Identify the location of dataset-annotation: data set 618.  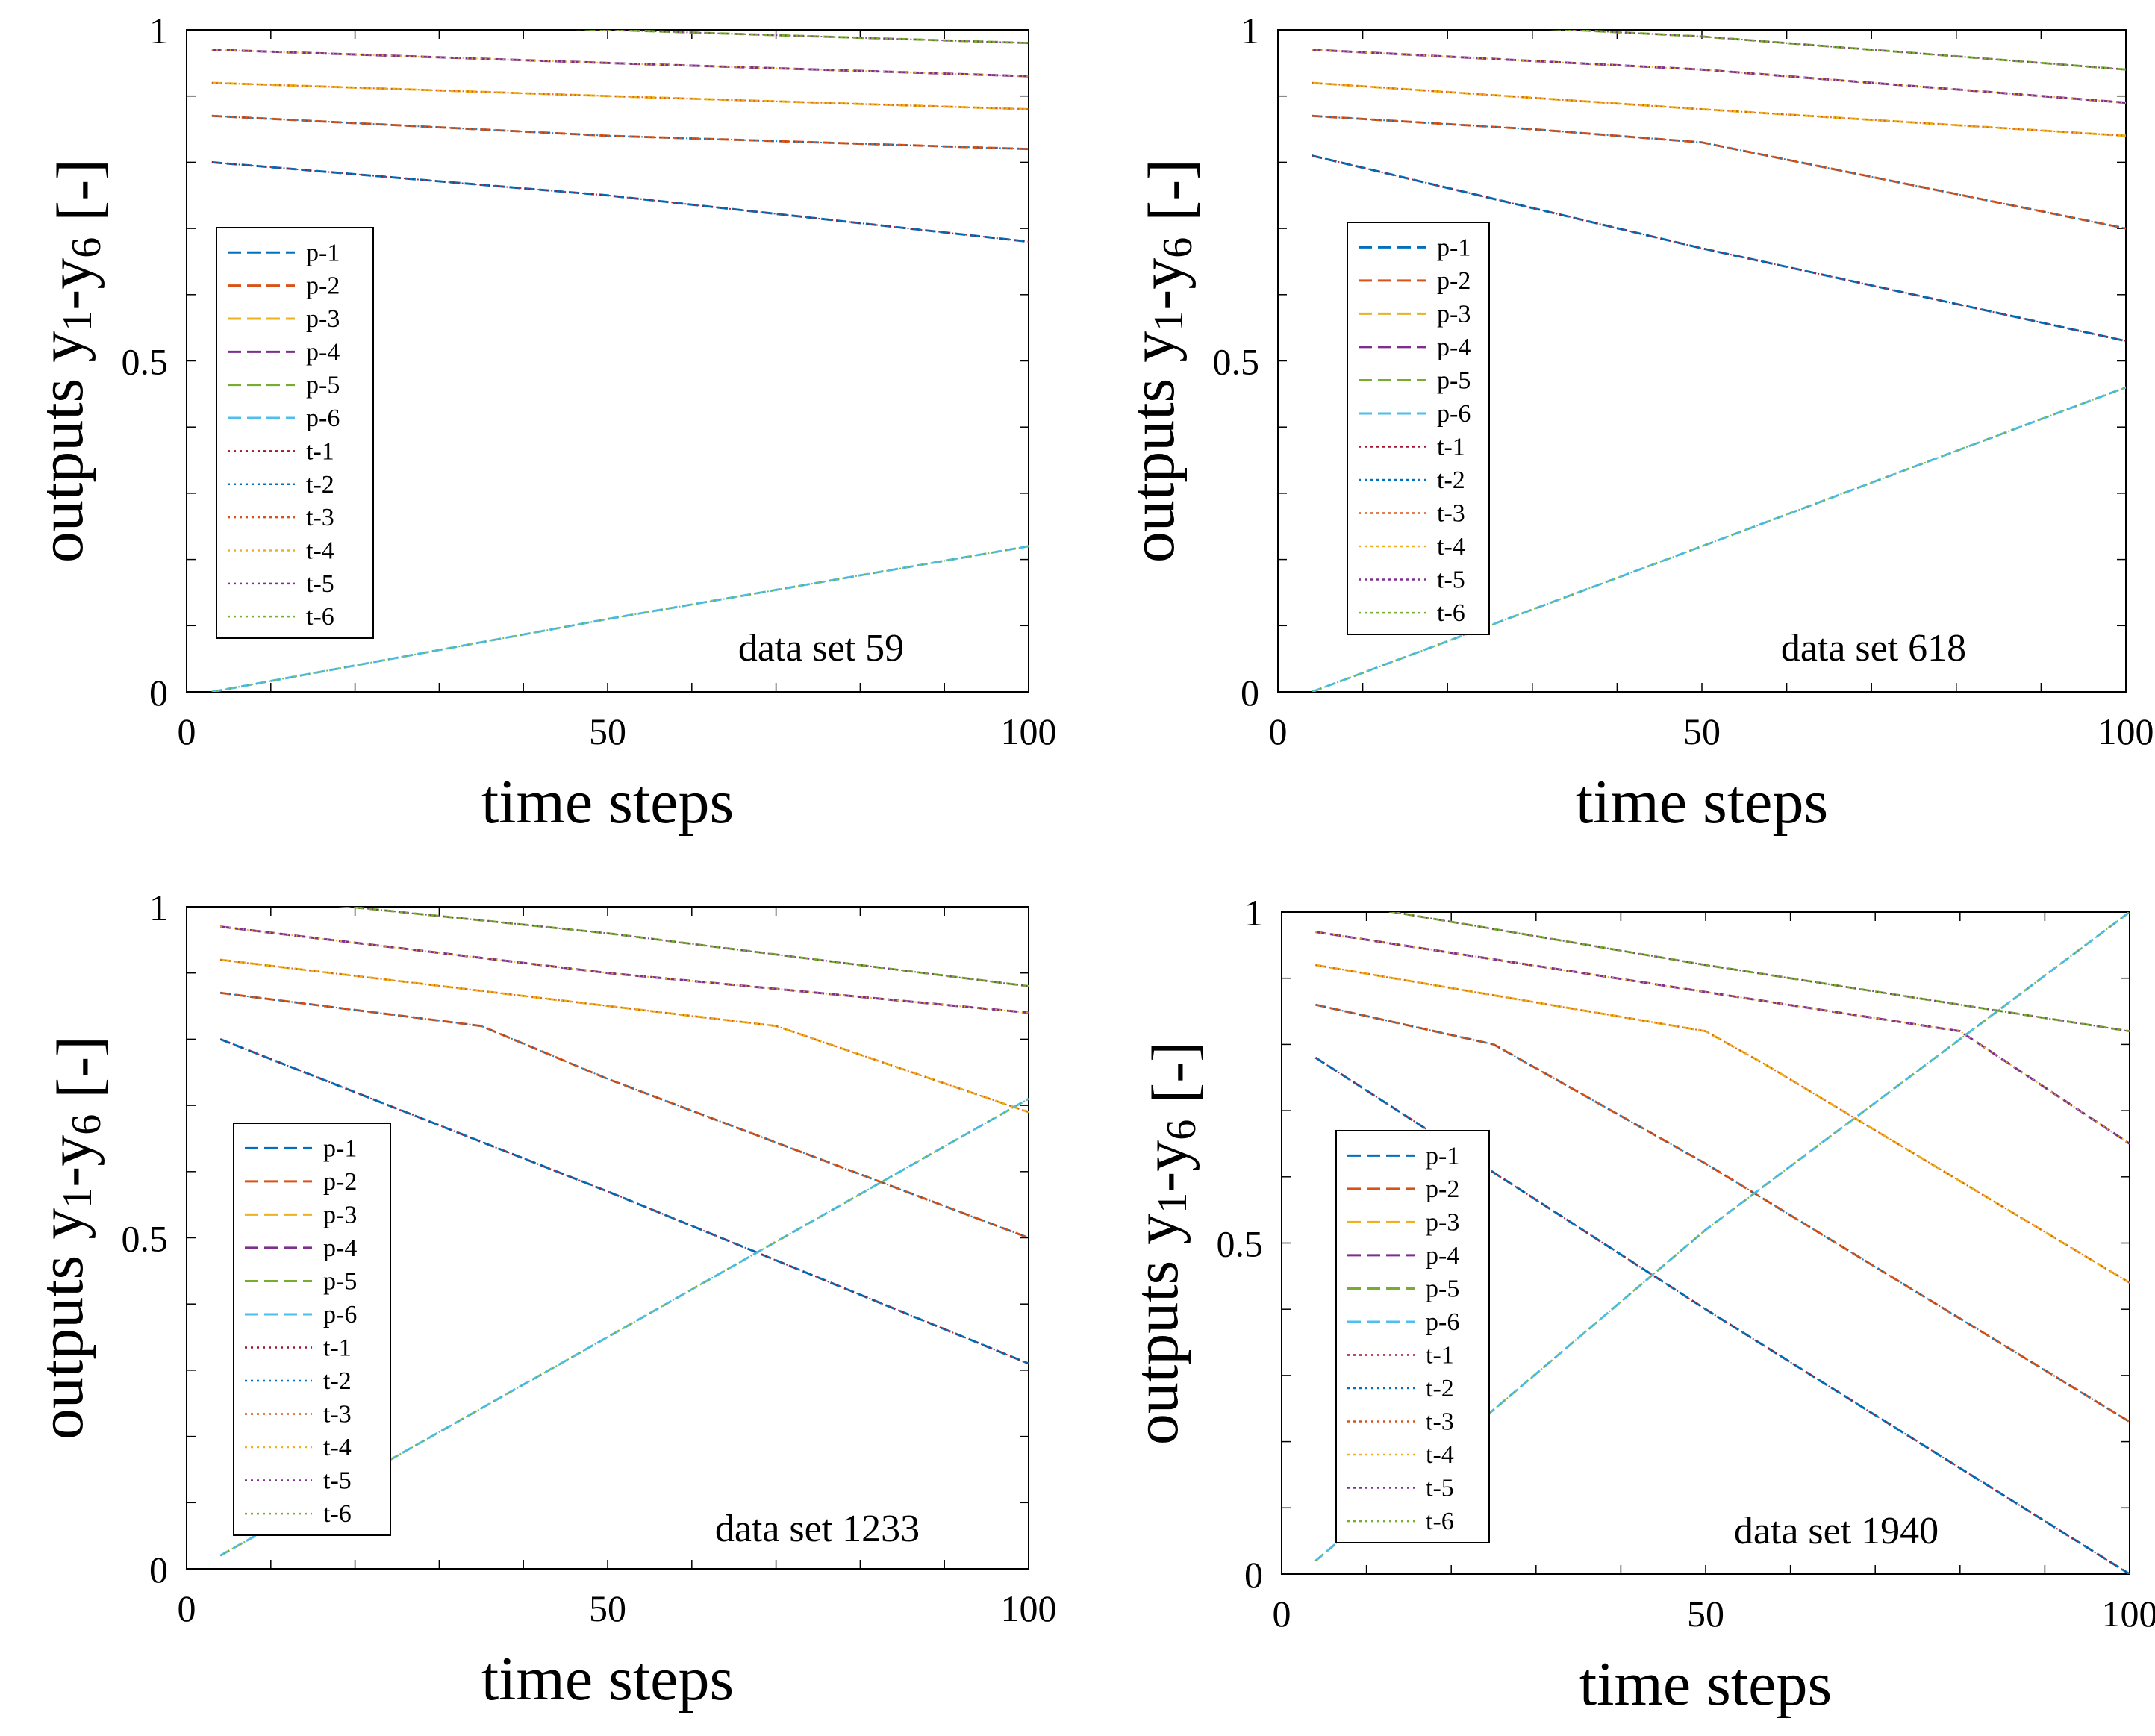
(1873, 648).